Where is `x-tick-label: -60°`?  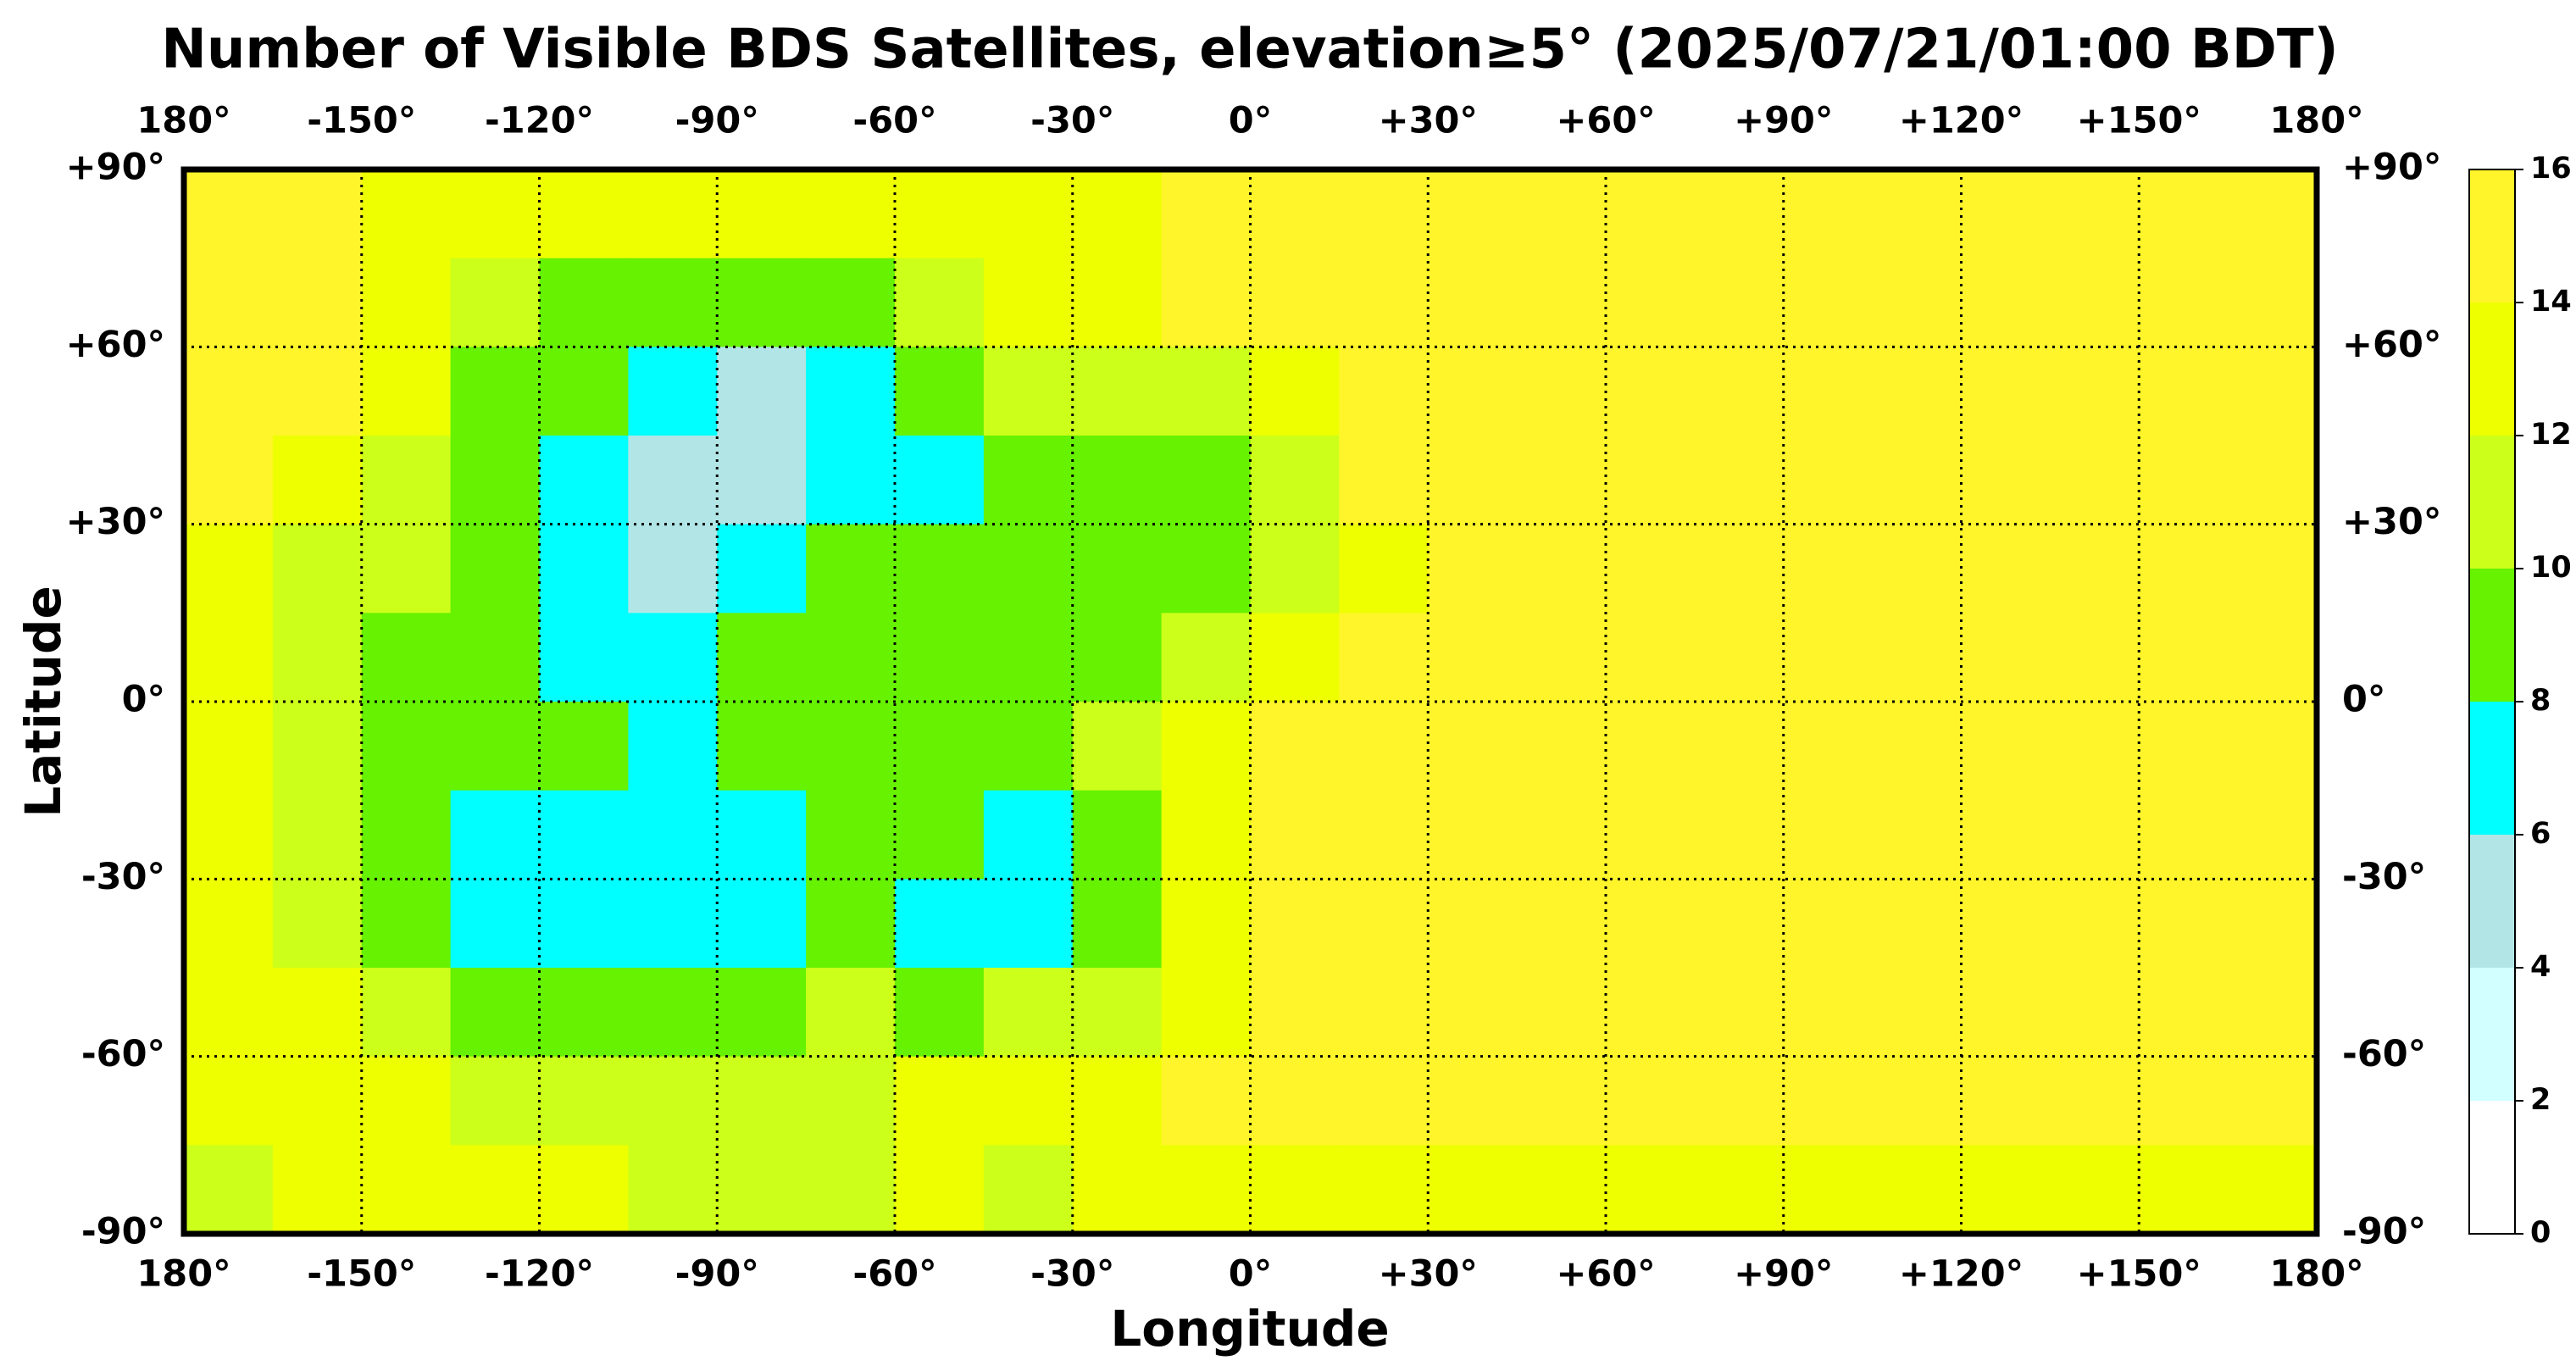 x-tick-label: -60° is located at coordinates (894, 1274).